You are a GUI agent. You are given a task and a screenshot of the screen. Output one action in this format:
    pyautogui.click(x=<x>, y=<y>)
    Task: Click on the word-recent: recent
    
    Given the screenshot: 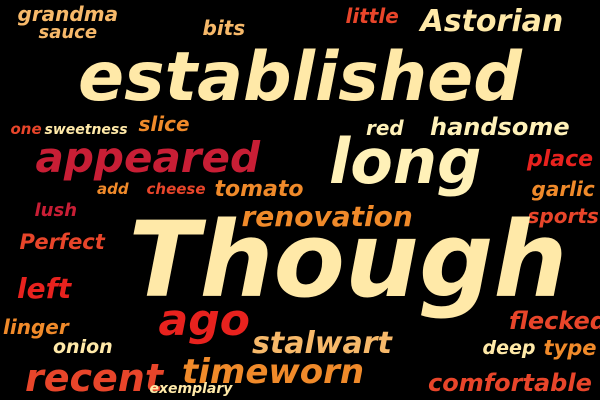 What is the action you would take?
    pyautogui.click(x=94, y=378)
    